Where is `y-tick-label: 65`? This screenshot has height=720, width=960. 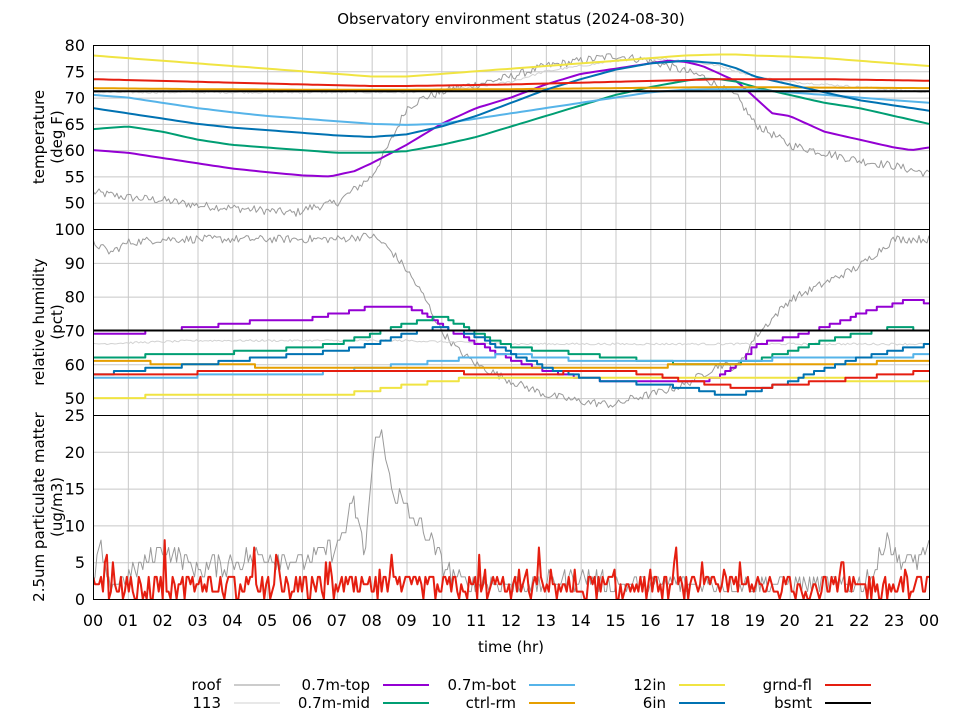 y-tick-label: 65 is located at coordinates (75, 124).